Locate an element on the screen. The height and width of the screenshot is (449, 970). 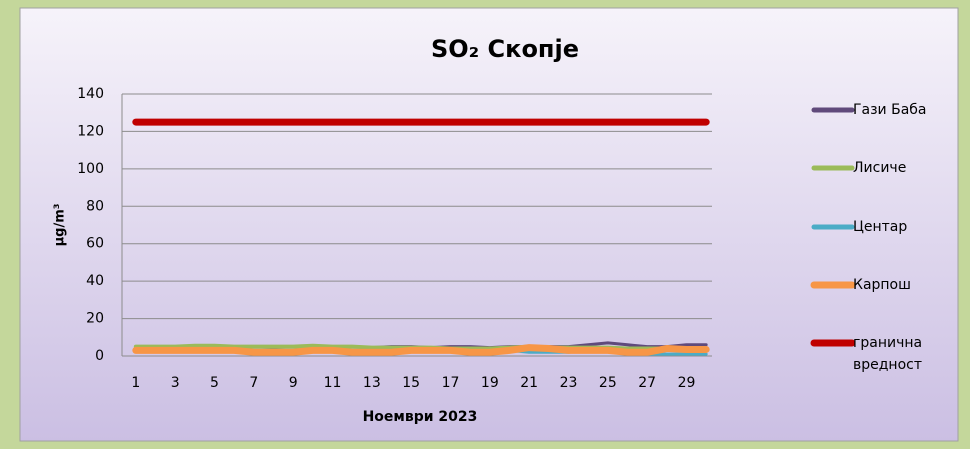
y-tick-label: 100 is located at coordinates (90, 169).